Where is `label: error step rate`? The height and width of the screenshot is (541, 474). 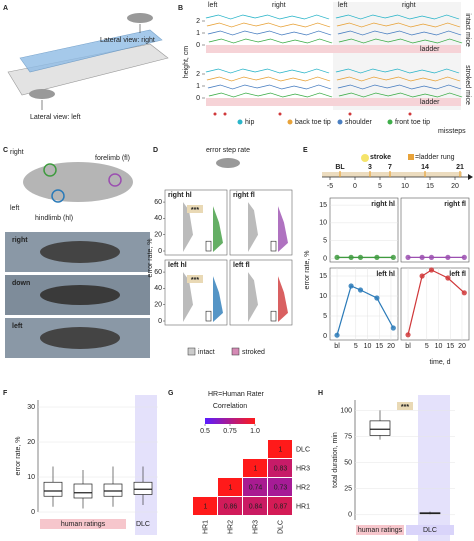 label: error step rate is located at coordinates (228, 150).